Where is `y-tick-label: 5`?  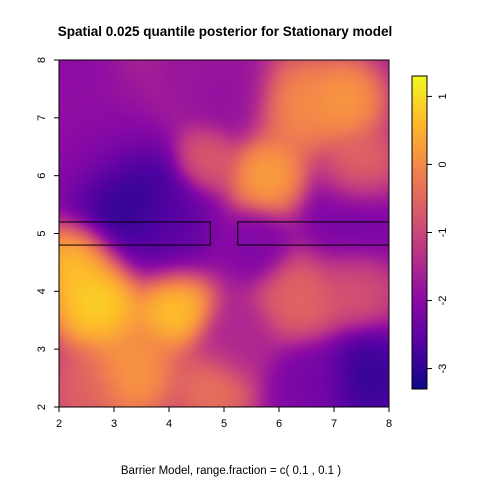 y-tick-label: 5 is located at coordinates (42, 233).